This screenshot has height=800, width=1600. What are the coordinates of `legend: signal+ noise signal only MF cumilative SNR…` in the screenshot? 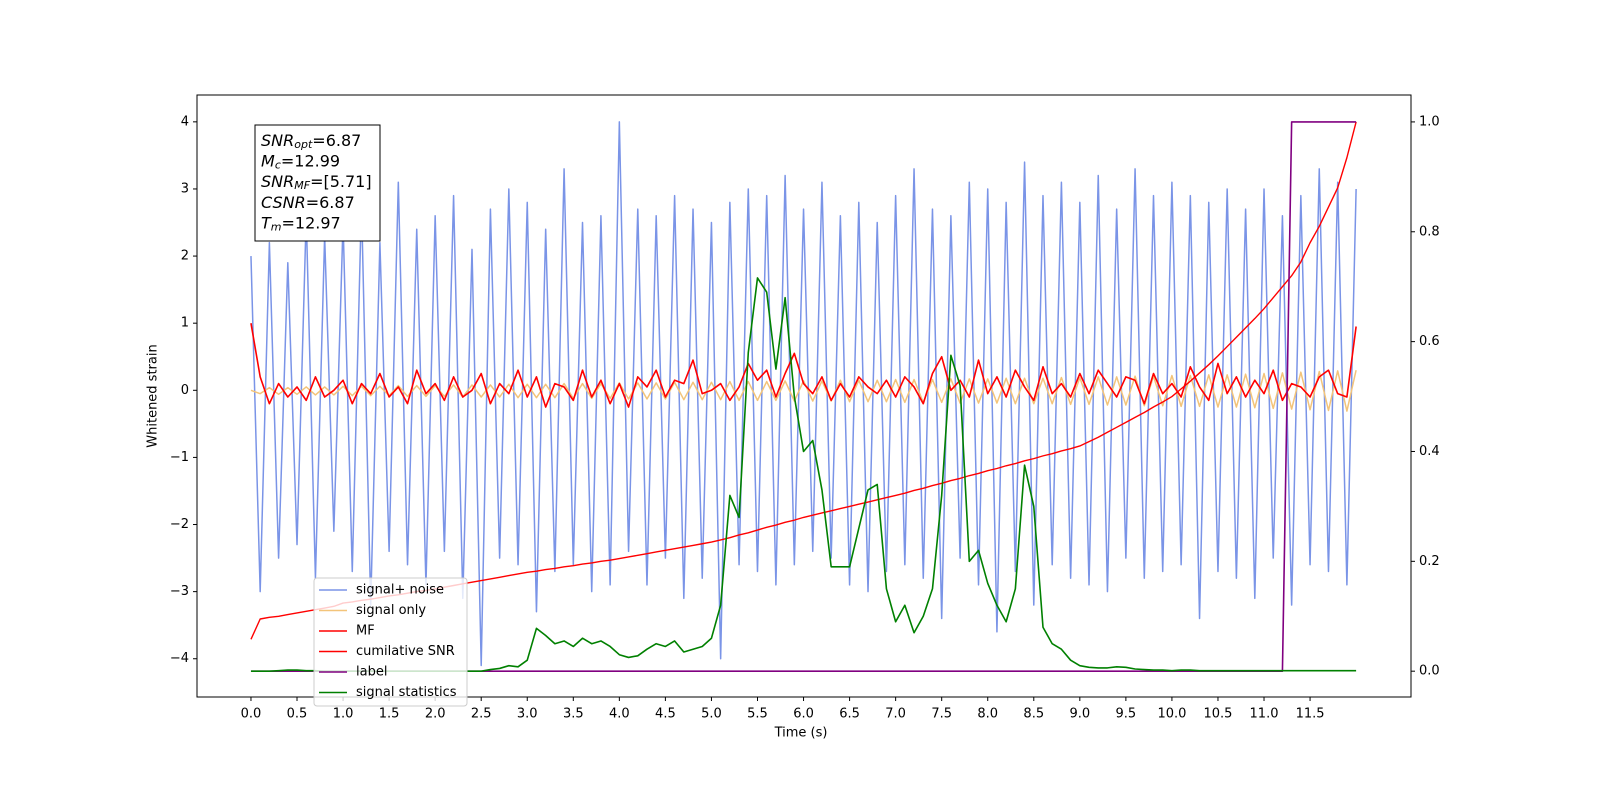 It's located at (390, 642).